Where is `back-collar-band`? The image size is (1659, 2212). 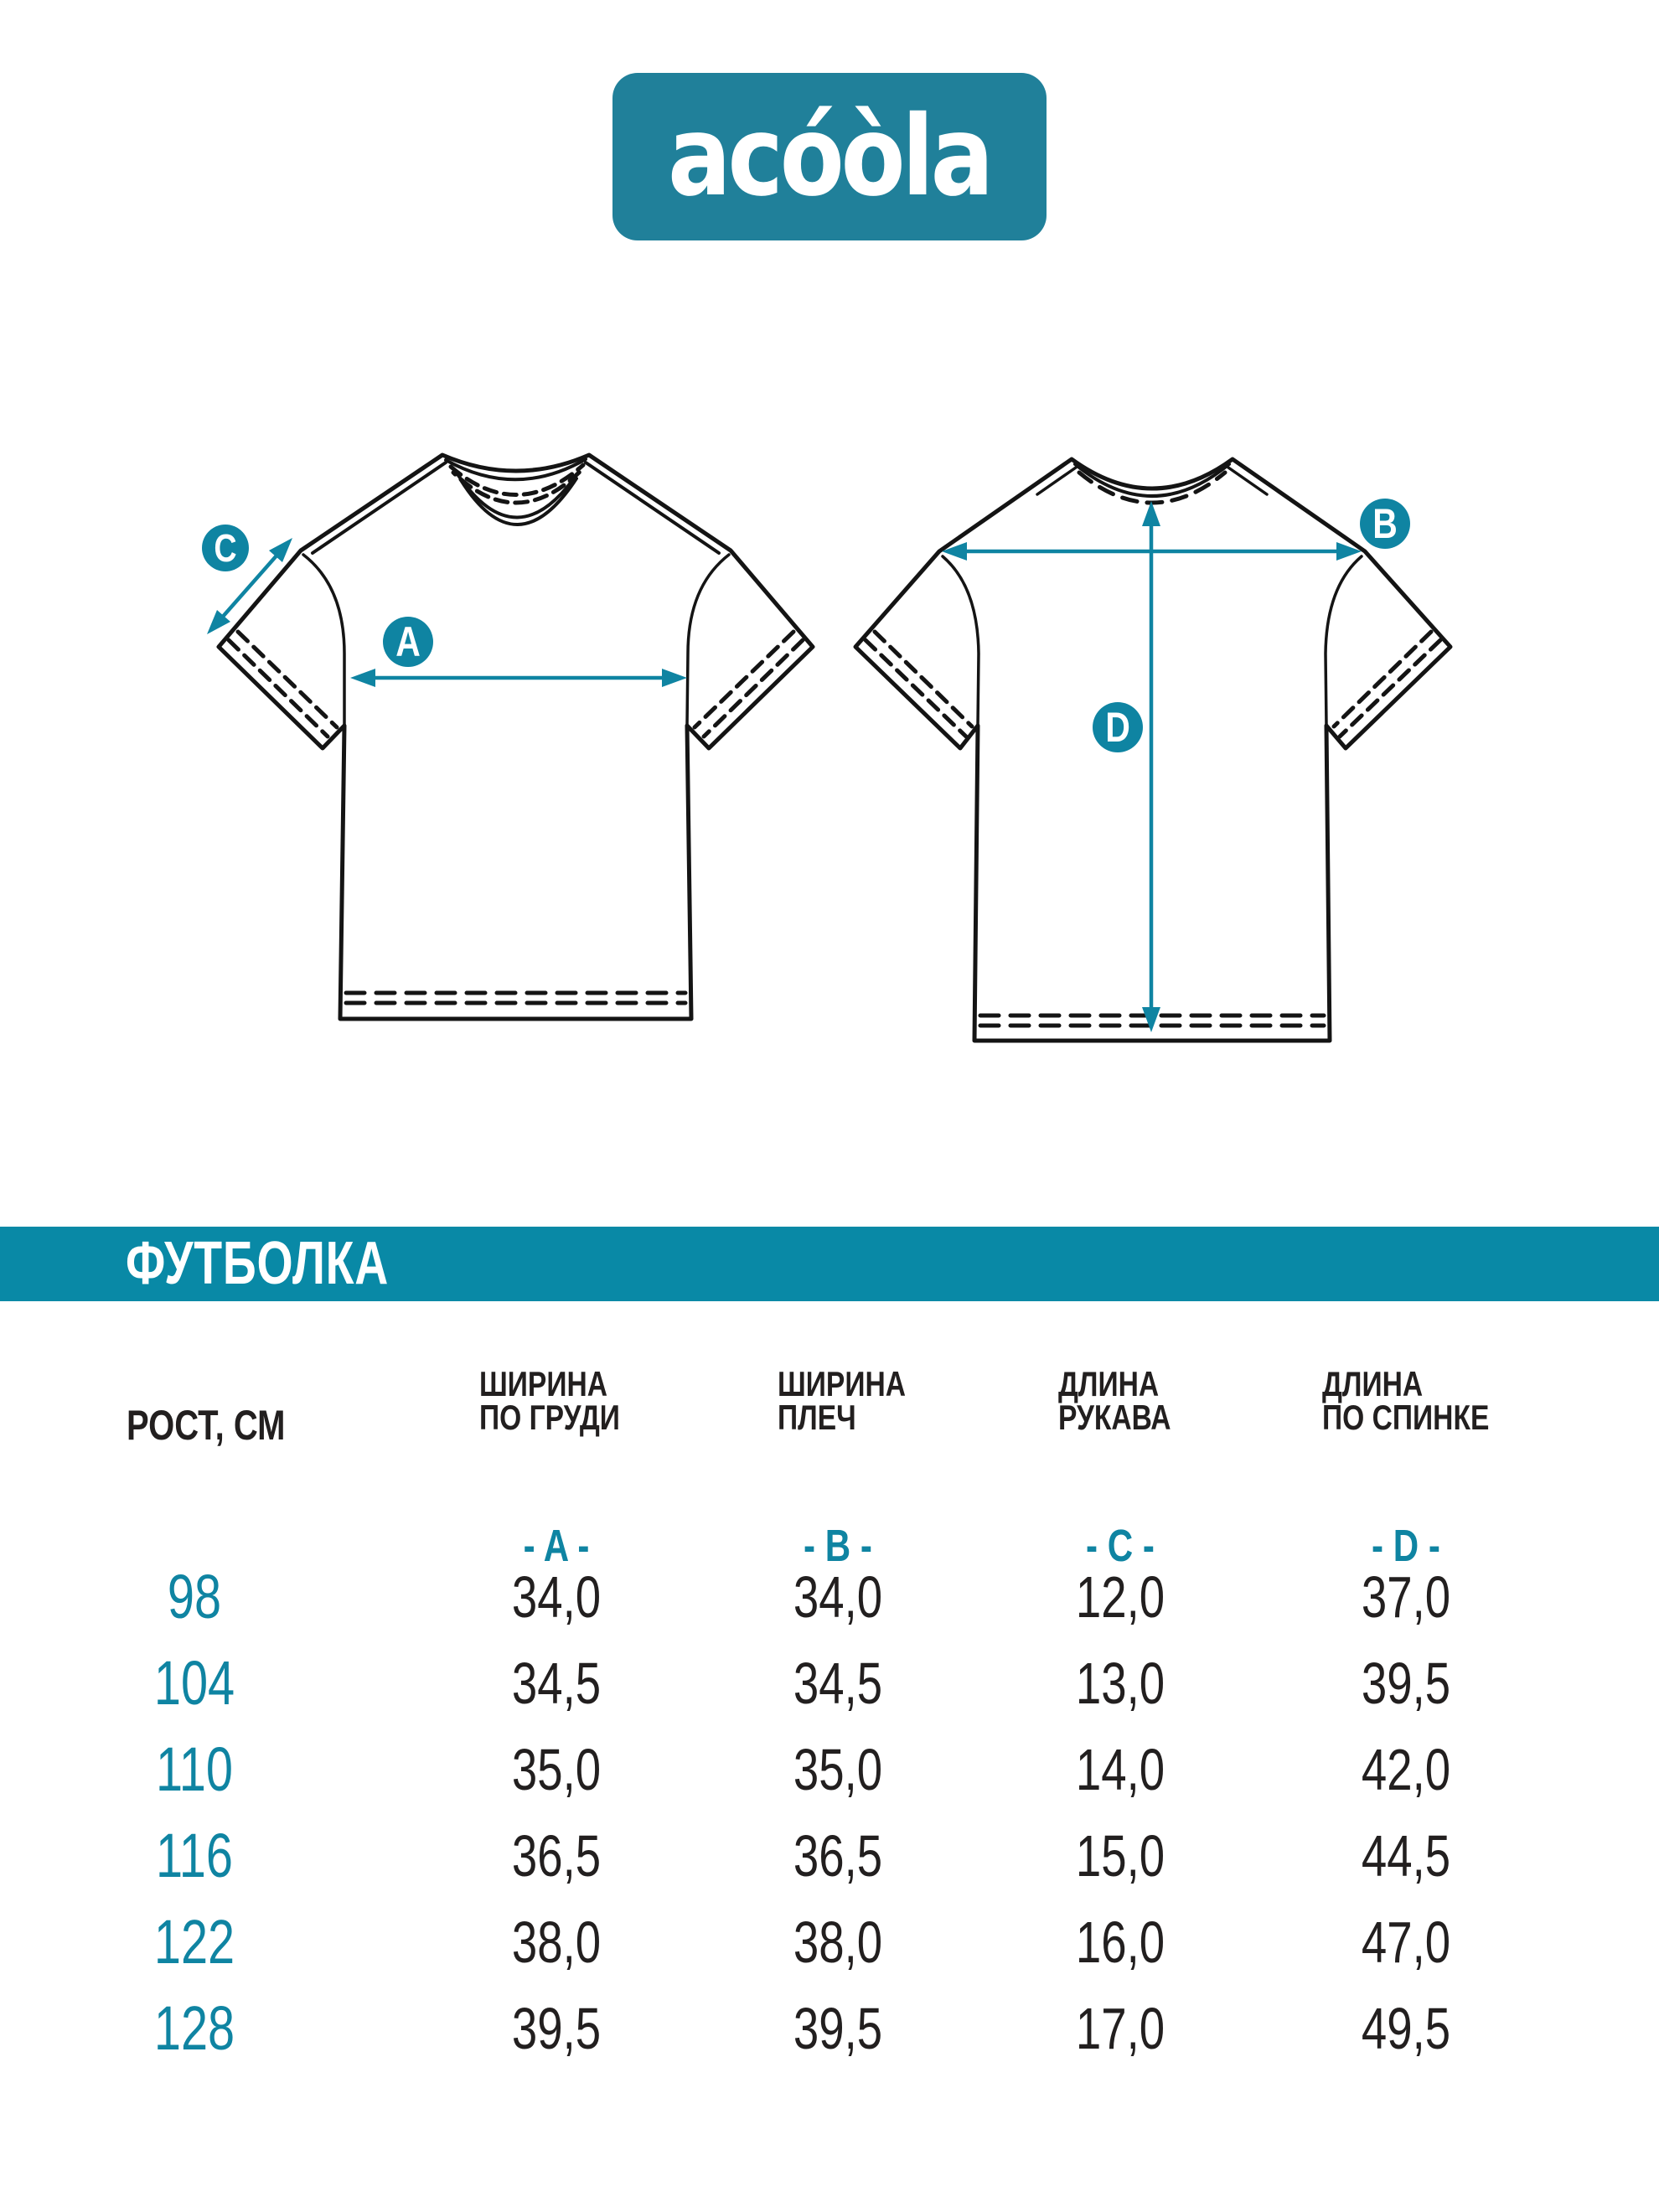
back-collar-band is located at coordinates (1152, 480).